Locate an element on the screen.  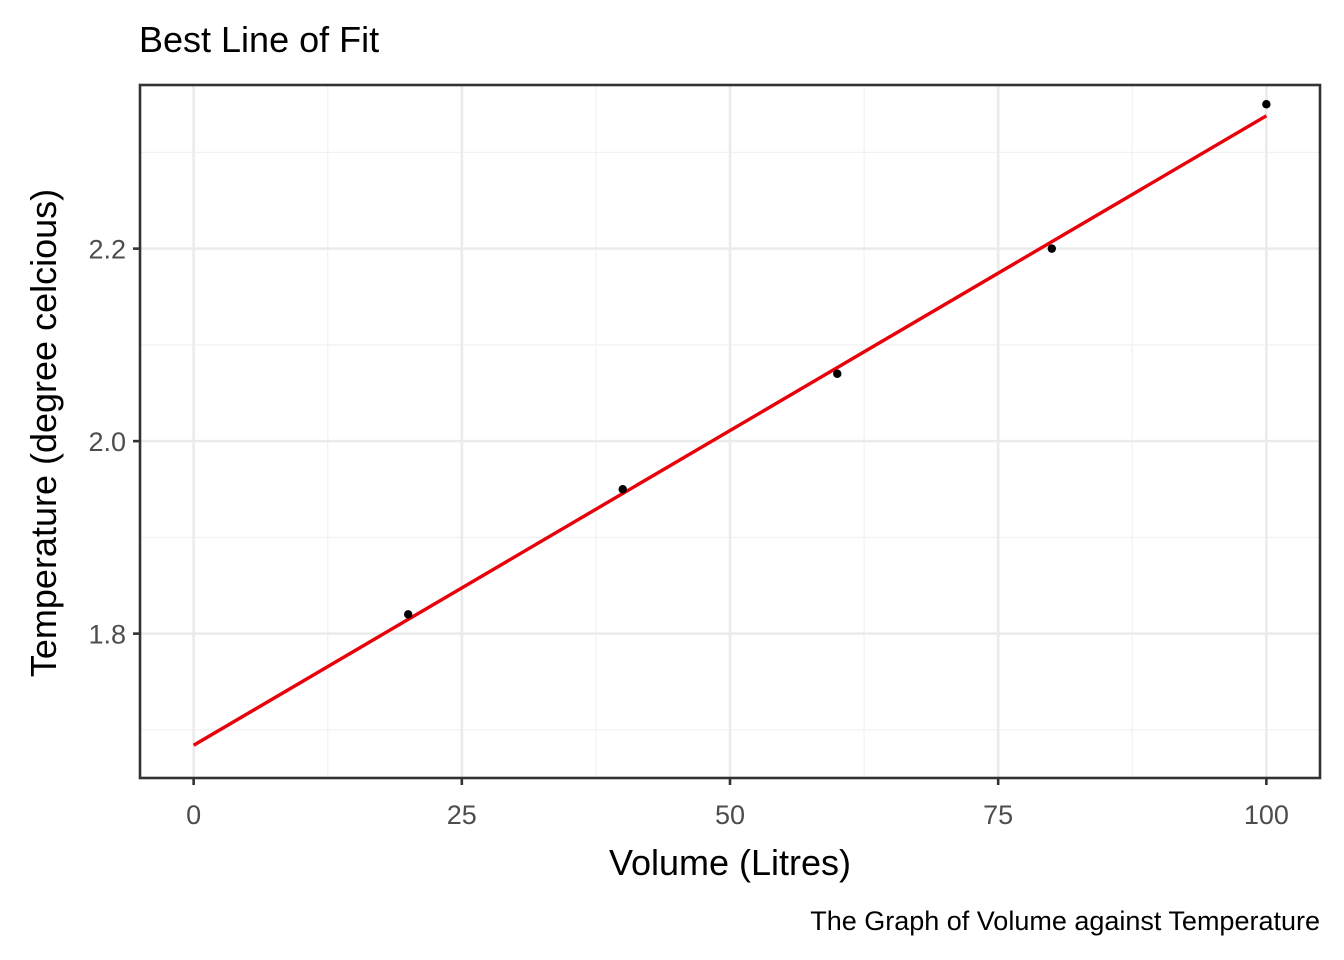
x-tick-label: 25 is located at coordinates (462, 815).